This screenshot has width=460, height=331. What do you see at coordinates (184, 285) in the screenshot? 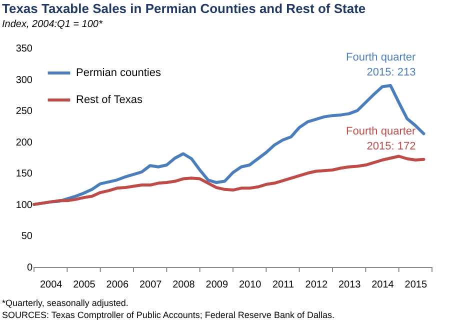
I see `x-tick-label: 2008` at bounding box center [184, 285].